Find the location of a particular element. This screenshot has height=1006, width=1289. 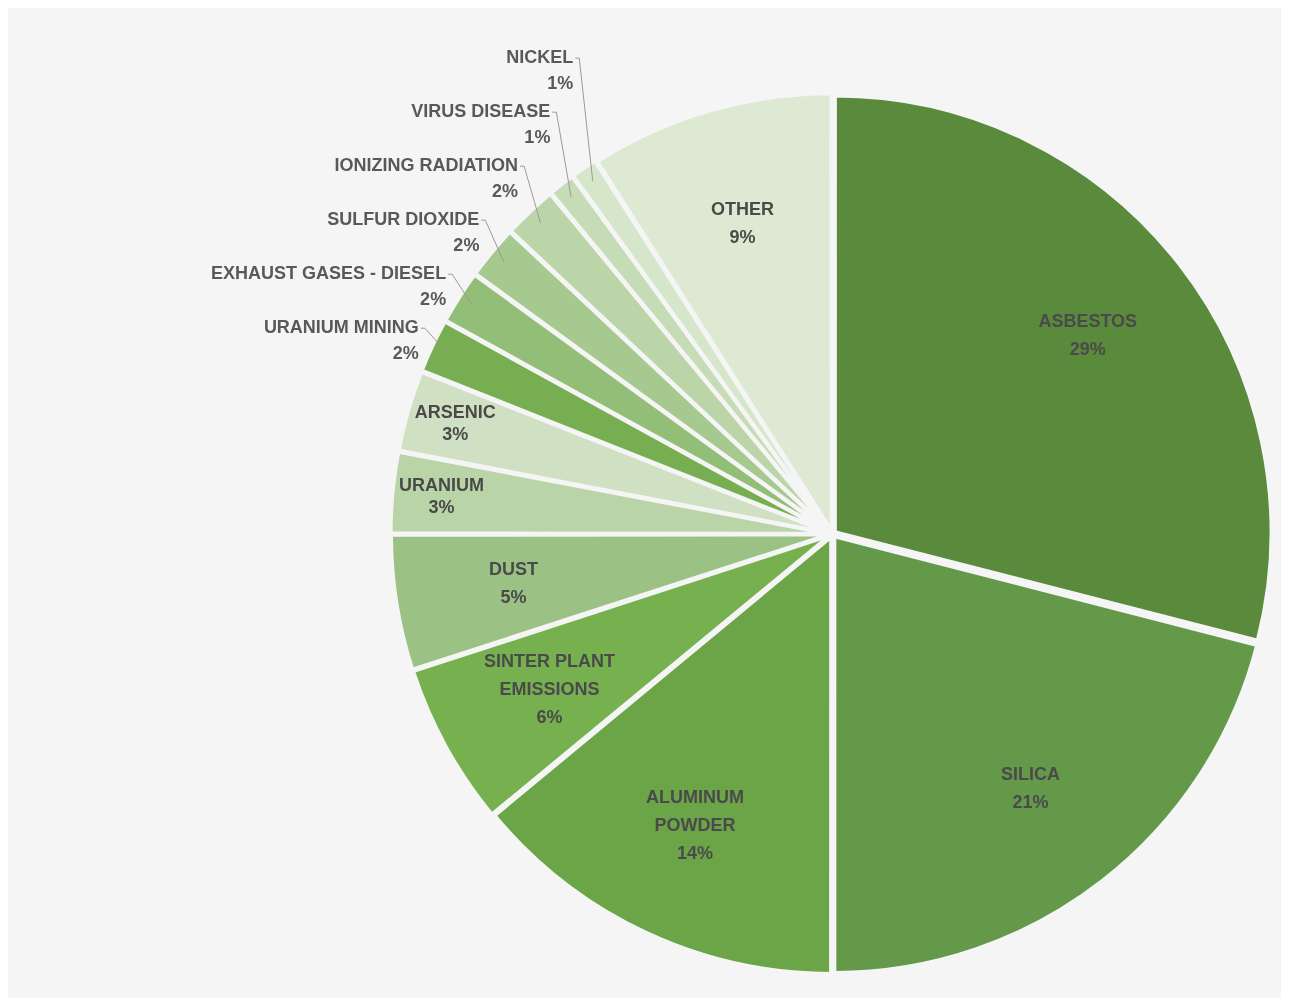

slice-label: SINTER PLANT EMISSIONS is located at coordinates (549, 674).